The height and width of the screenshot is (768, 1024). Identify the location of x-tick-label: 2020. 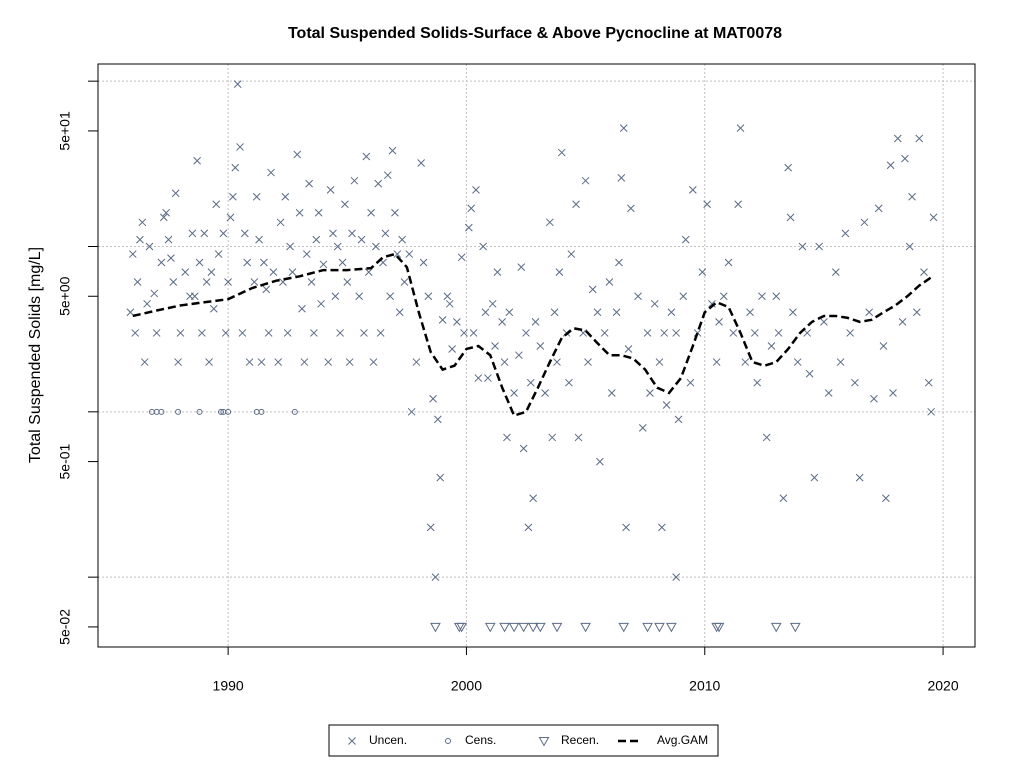
(942, 686).